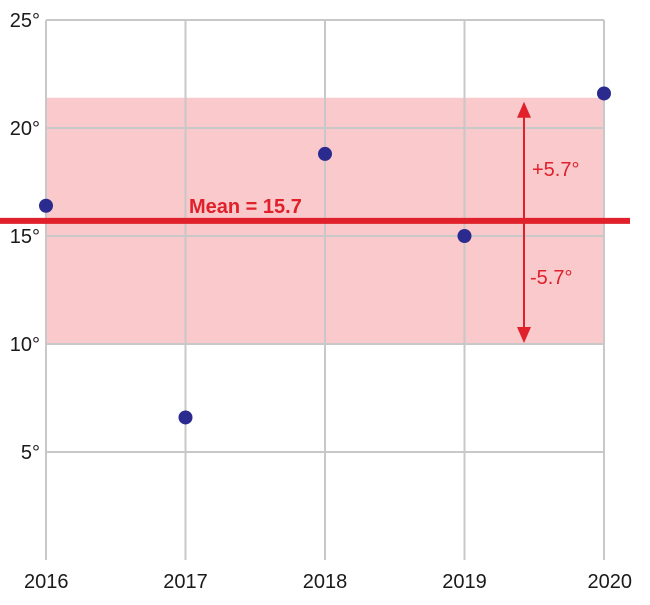  I want to click on band-lower-label: -5.7°, so click(551, 278).